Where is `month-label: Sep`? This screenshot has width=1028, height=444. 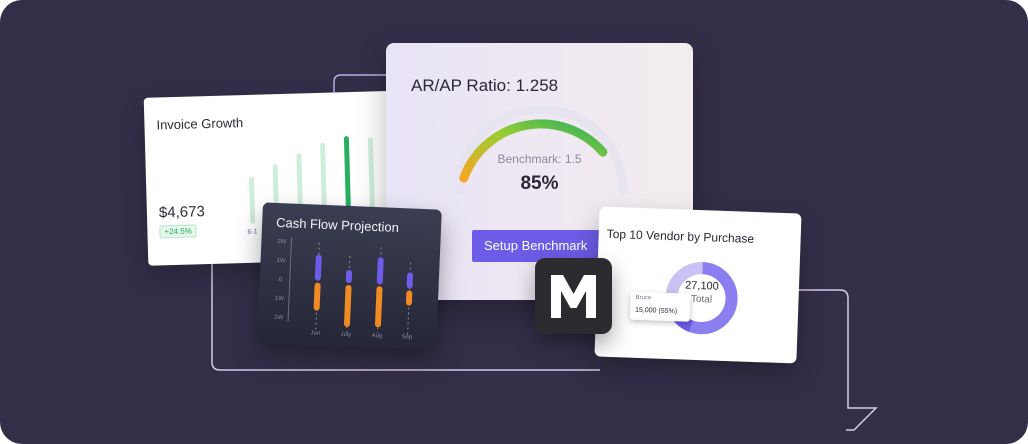
month-label: Sep is located at coordinates (407, 337).